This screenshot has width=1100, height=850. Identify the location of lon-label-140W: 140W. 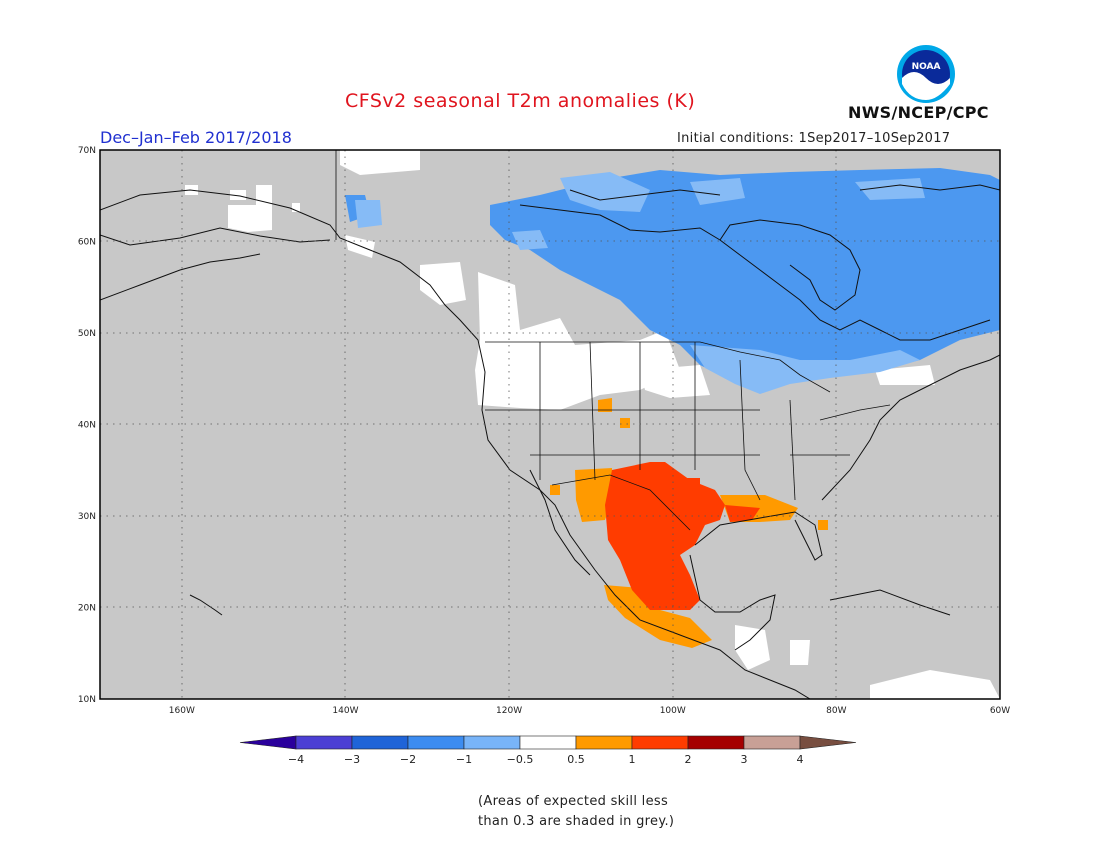
(345, 711).